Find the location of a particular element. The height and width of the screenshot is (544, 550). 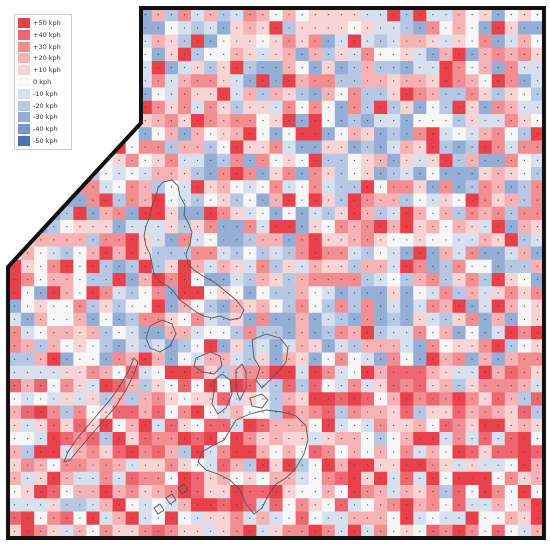

legend-label: +40 kph is located at coordinates (47, 34).